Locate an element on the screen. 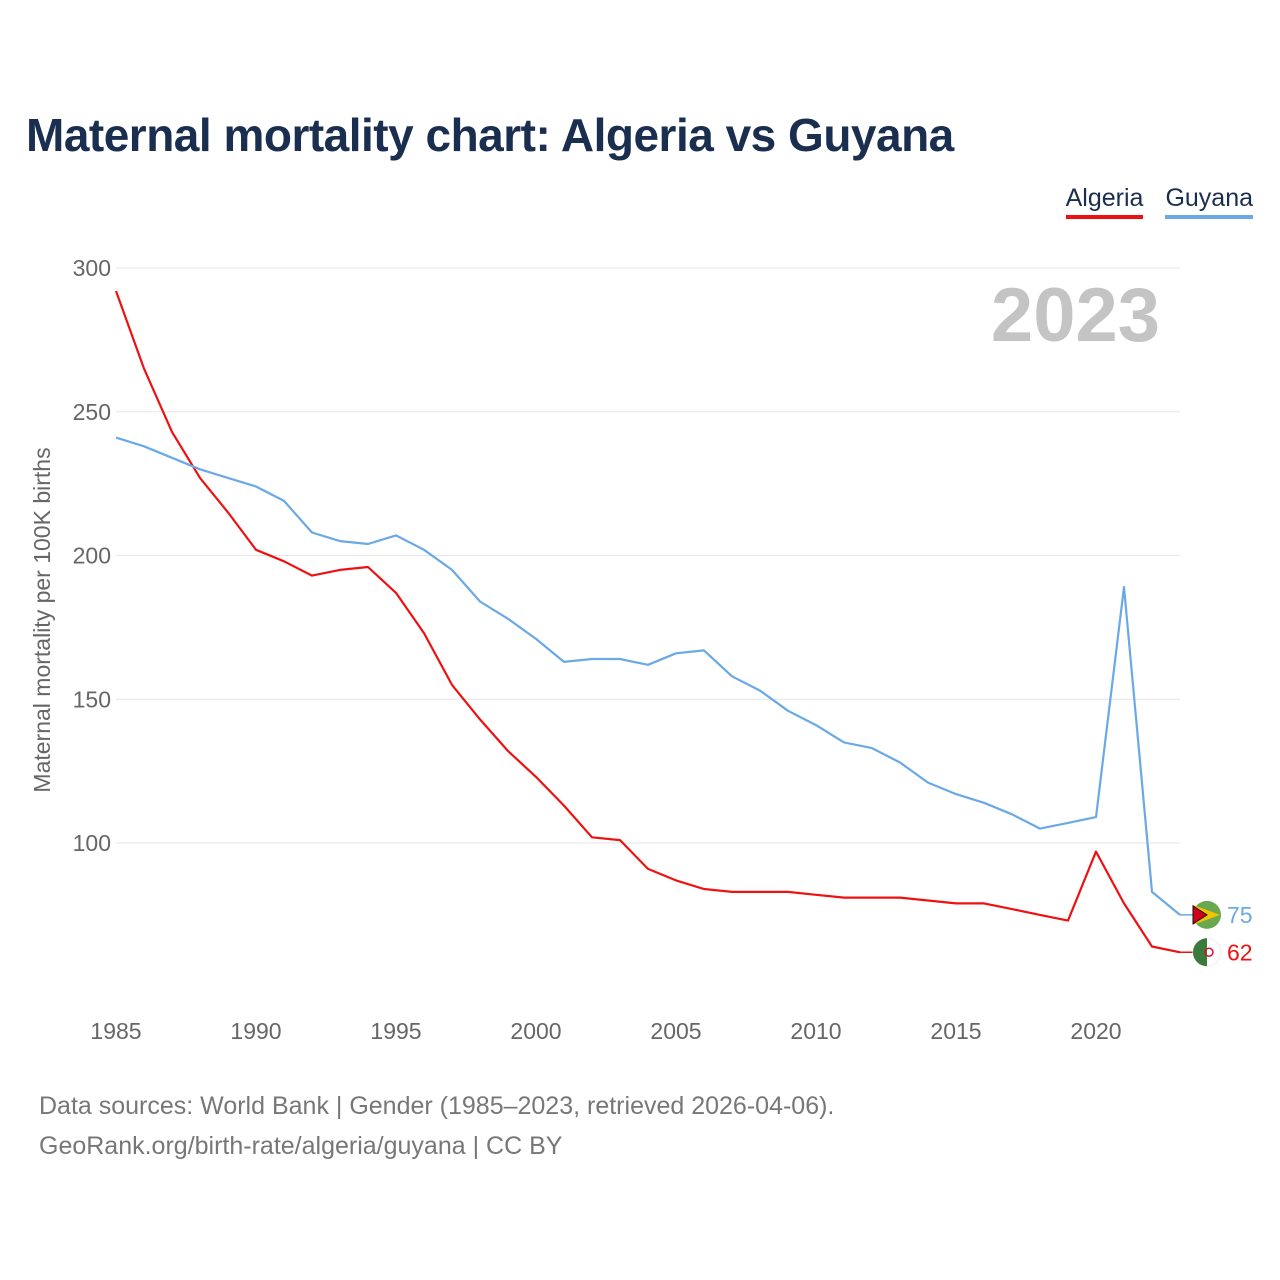 The image size is (1280, 1280). x-tick-label: 1990 is located at coordinates (255, 1031).